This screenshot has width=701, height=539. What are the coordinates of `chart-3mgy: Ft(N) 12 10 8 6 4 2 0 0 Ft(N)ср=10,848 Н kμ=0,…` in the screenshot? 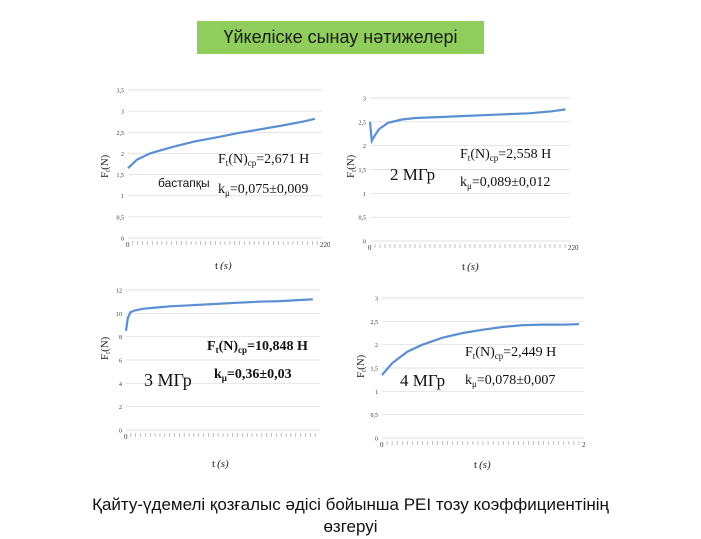 It's located at (210, 379).